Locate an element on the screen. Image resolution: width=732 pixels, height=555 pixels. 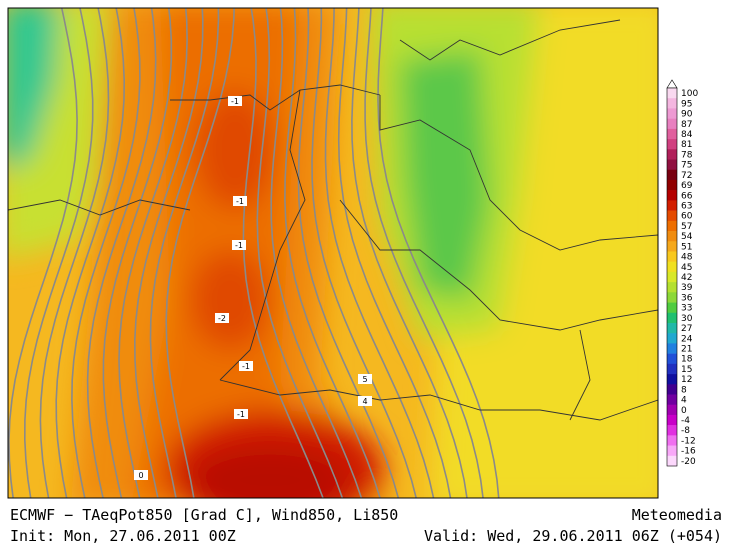
colorbar-label: 36 is located at coordinates (687, 298).